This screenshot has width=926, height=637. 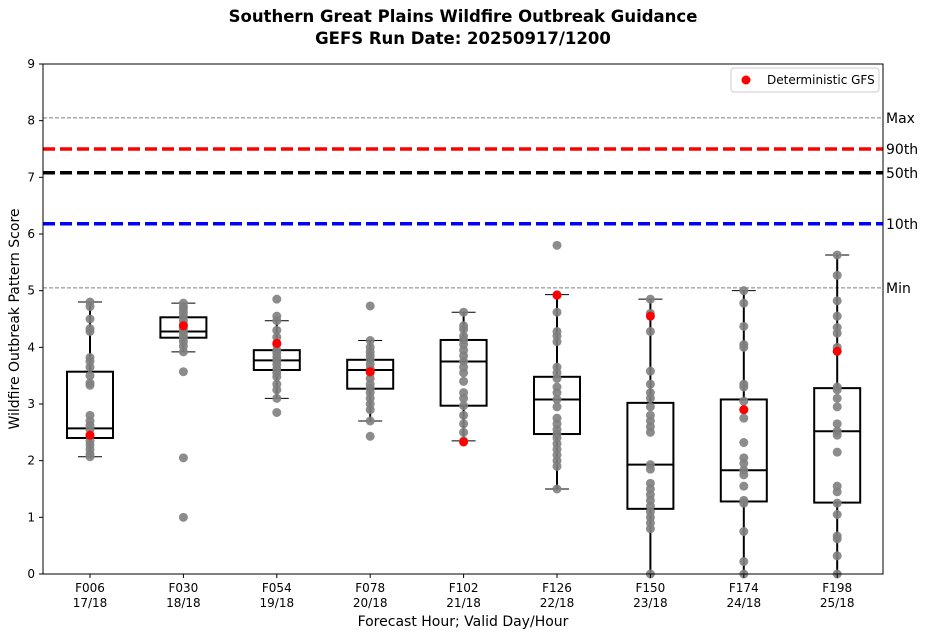 I want to click on x-tick-label-valid: 17/18, so click(x=90, y=603).